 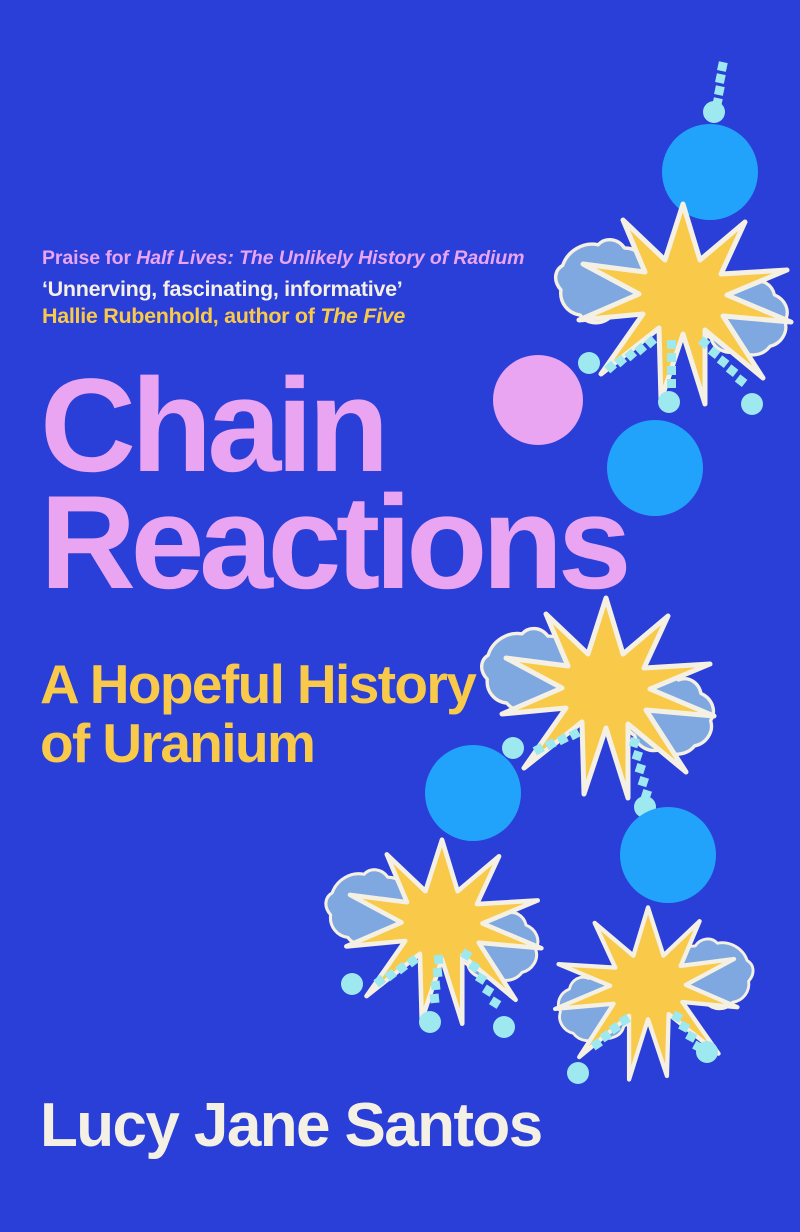 I want to click on subtitle-line-1: A Hopeful History, so click(x=258, y=684).